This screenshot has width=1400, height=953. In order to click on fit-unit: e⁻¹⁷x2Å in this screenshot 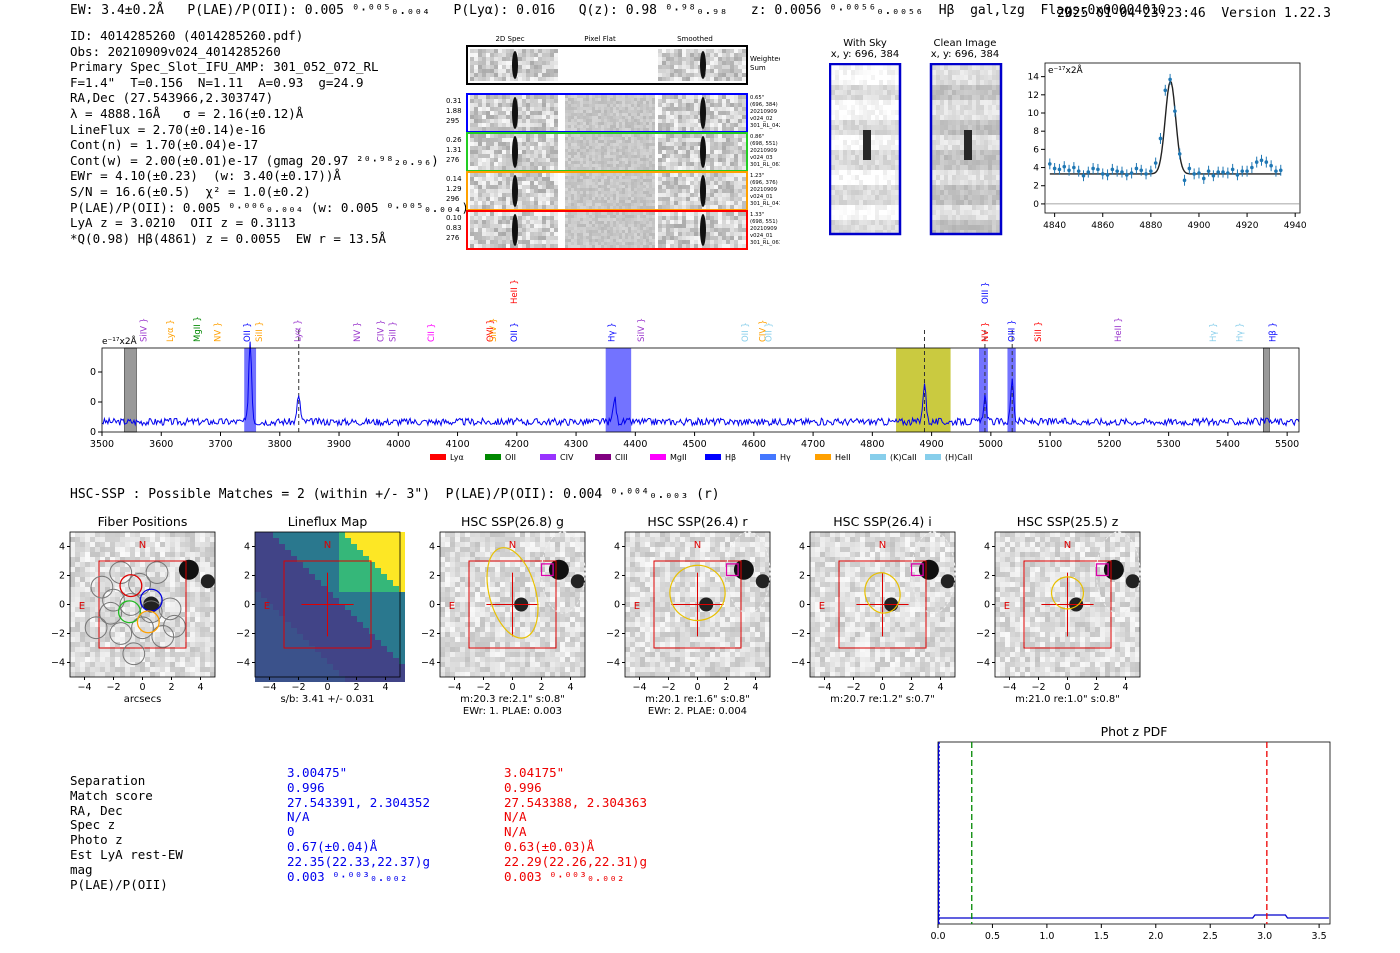, I will do `click(1066, 70)`.